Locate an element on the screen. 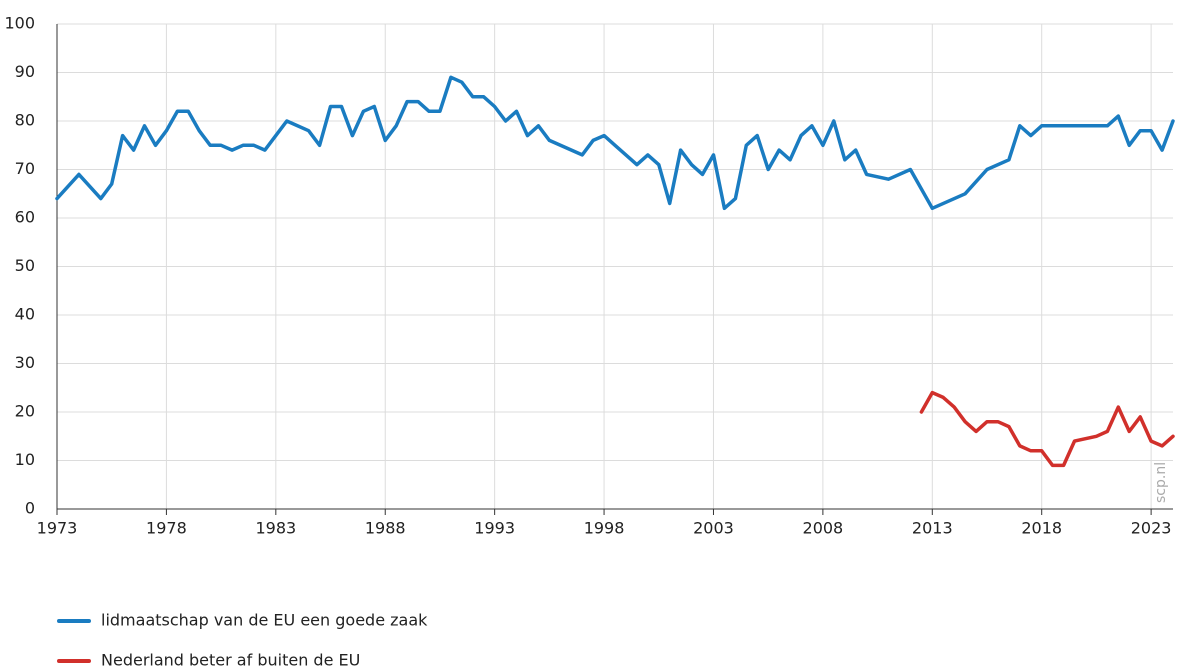  x-tick-label: 1988 is located at coordinates (385, 528).